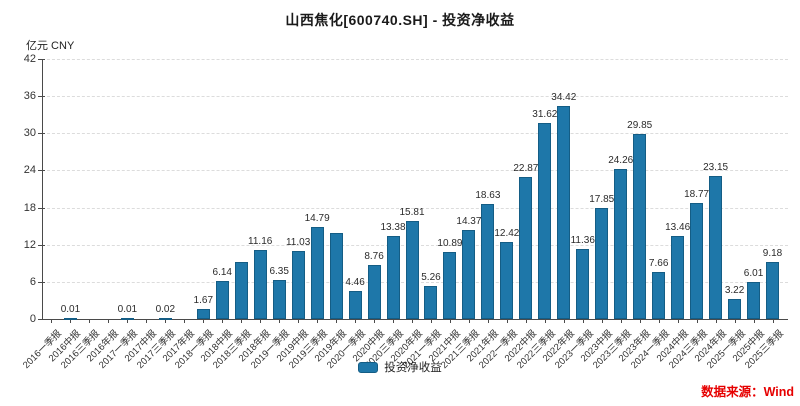  Describe the element at coordinates (753, 273) in the screenshot. I see `bar-value-label: 6.01` at that location.